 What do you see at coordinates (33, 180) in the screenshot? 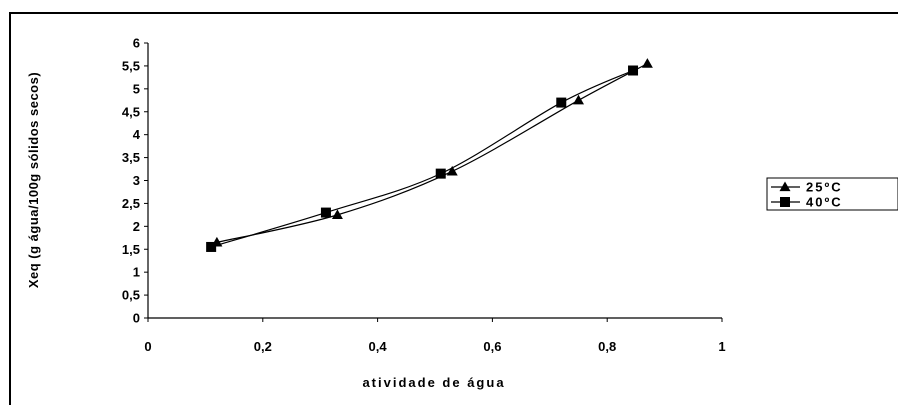
I see `y-axis-title: Xeq (g água/100g sólidos secos)` at bounding box center [33, 180].